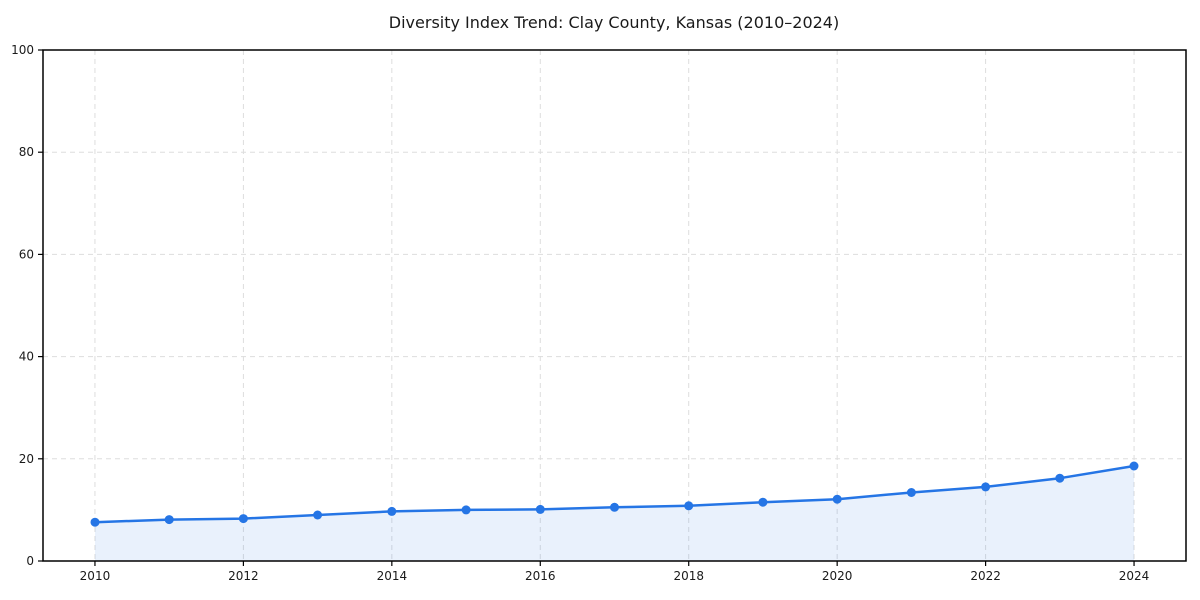 This screenshot has width=1200, height=600. What do you see at coordinates (26, 152) in the screenshot?
I see `y-axis-tick-label: 80` at bounding box center [26, 152].